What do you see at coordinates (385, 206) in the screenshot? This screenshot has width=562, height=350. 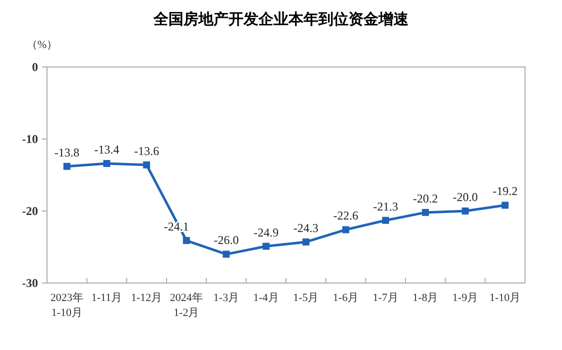 I see `text: -21.3` at bounding box center [385, 206].